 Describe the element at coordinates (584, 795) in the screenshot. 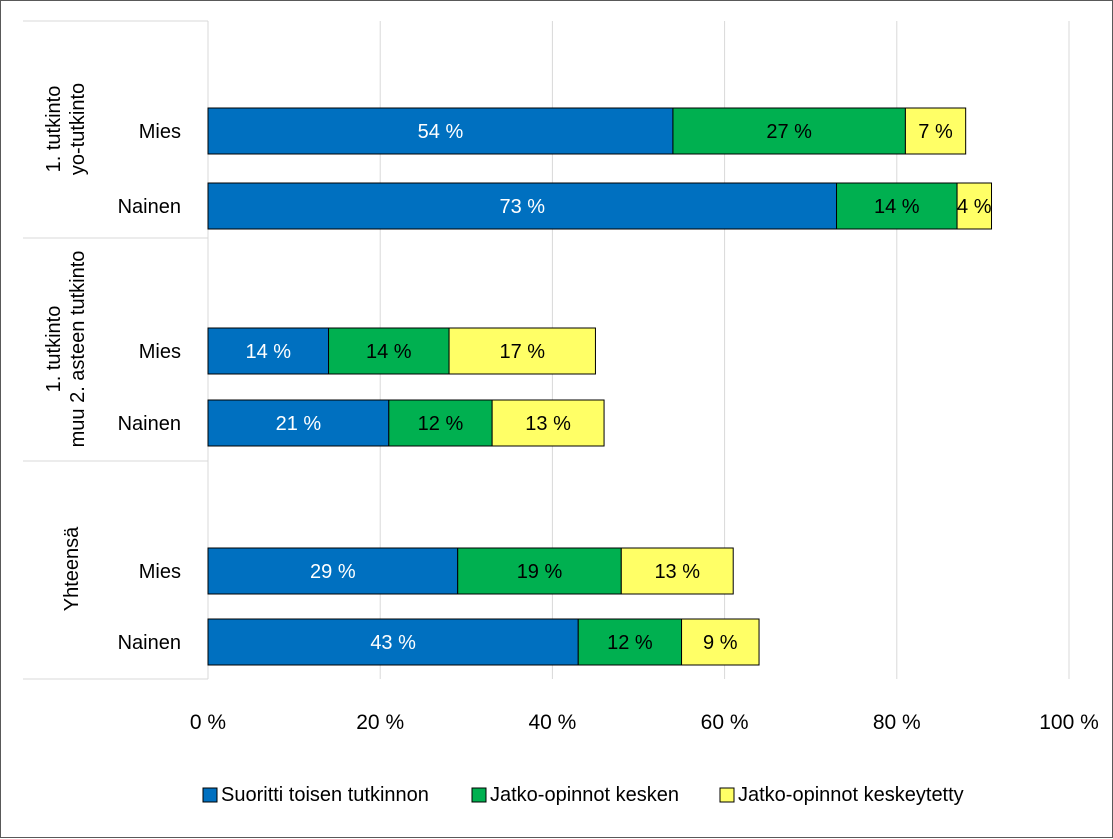

I see `legend-label: Jatko-opinnot kesken` at that location.